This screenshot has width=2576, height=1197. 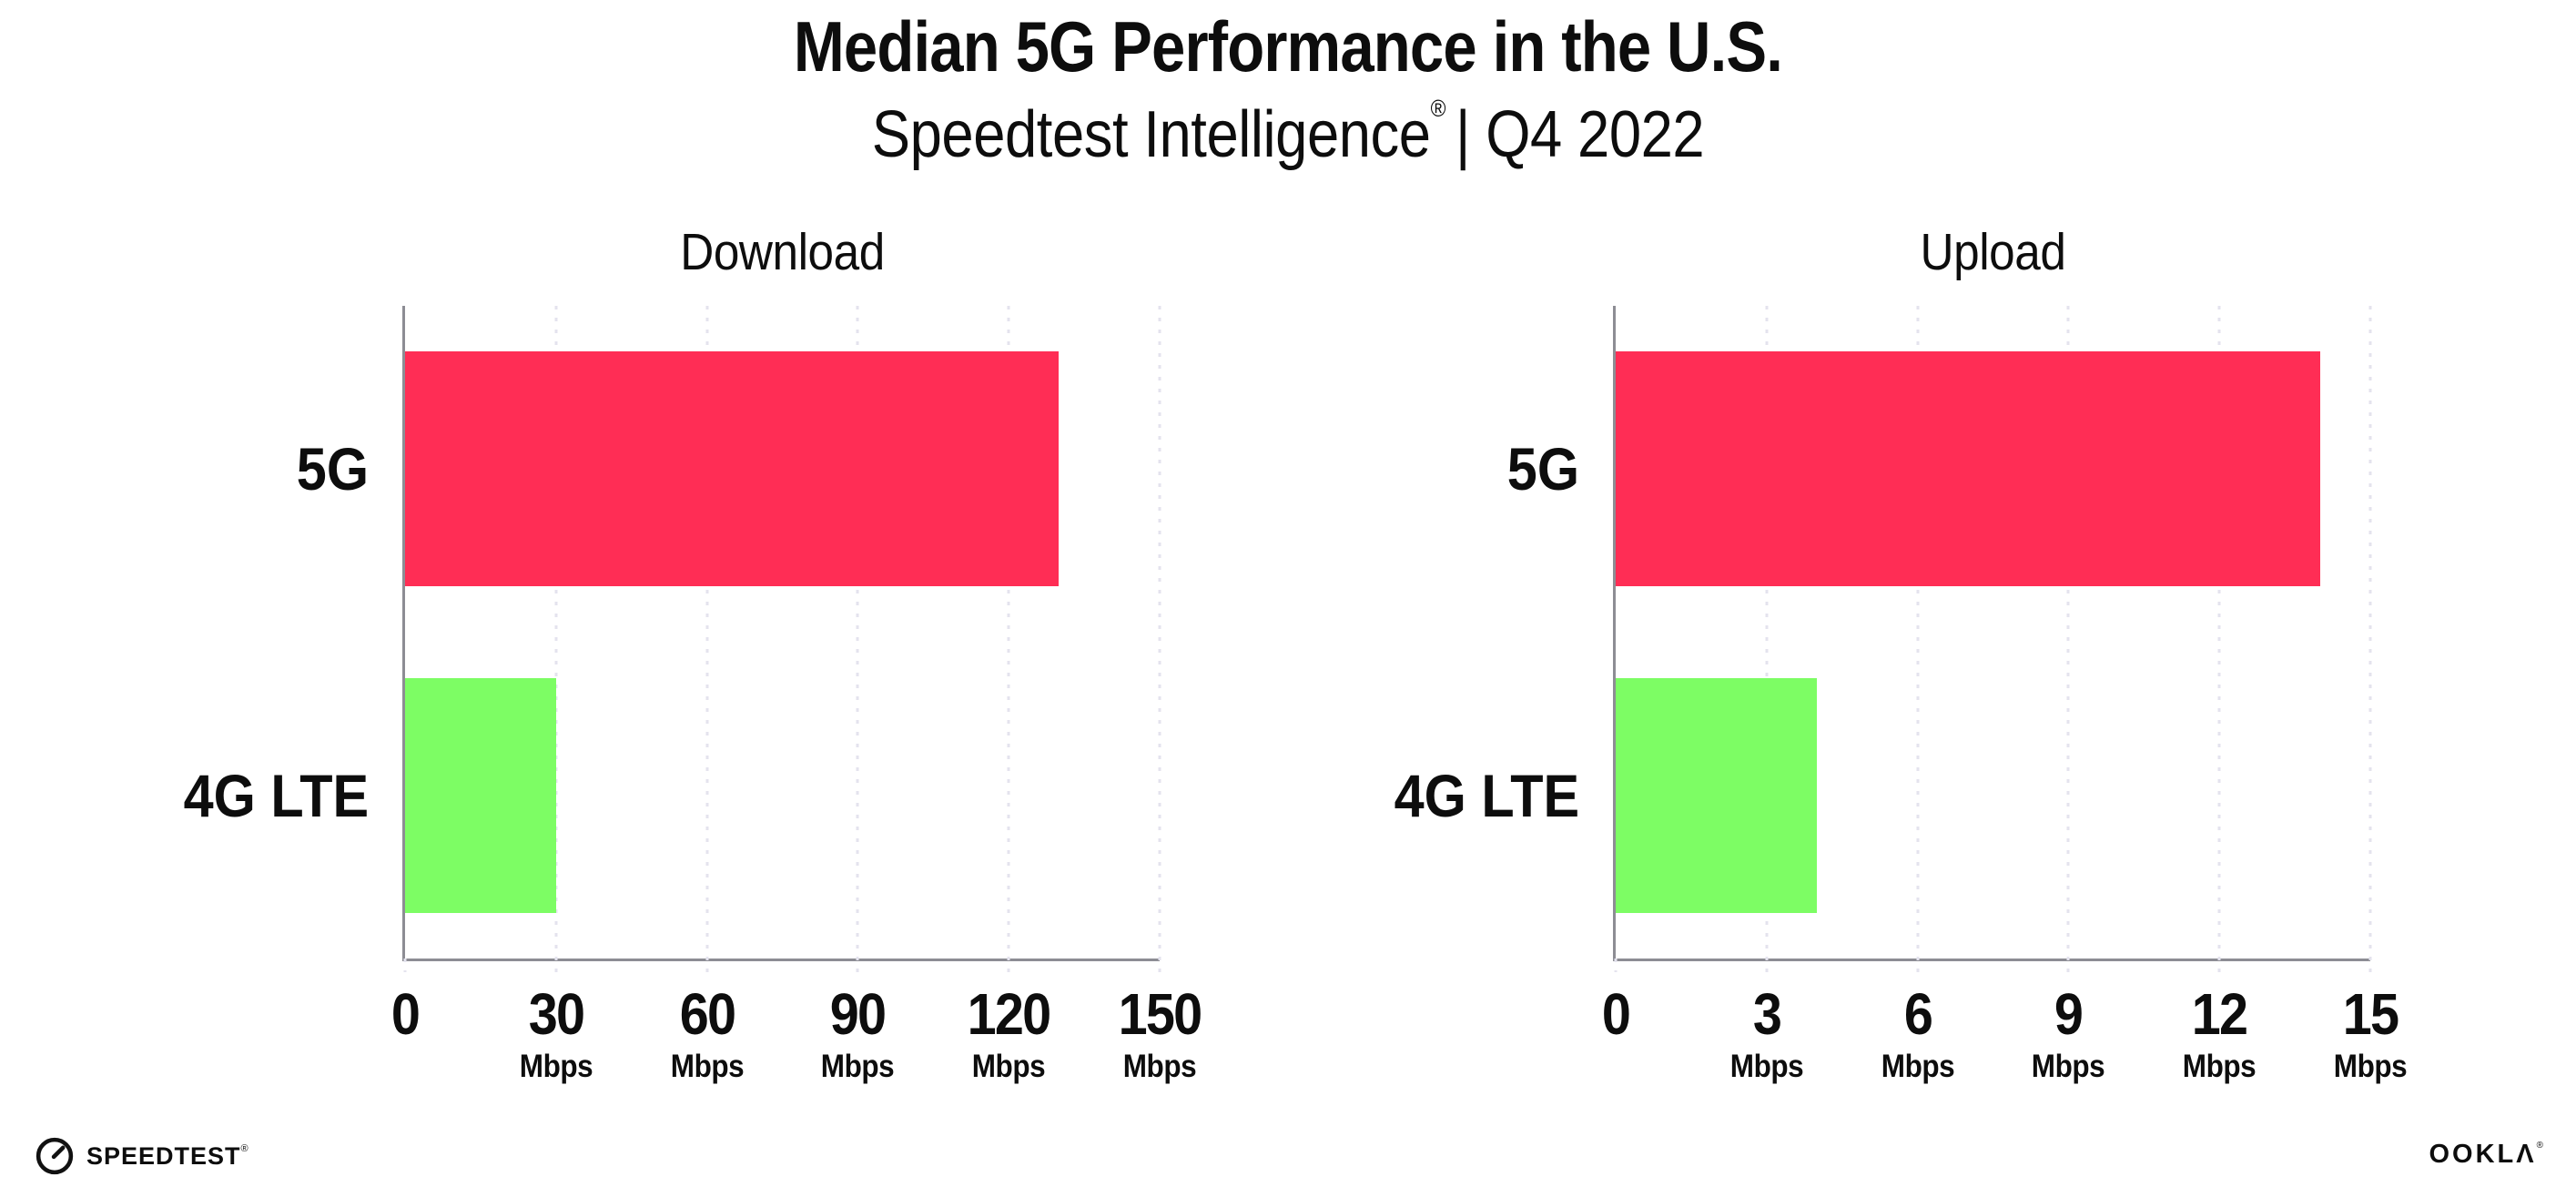 What do you see at coordinates (54, 1156) in the screenshot?
I see `speedtest-gauge-icon` at bounding box center [54, 1156].